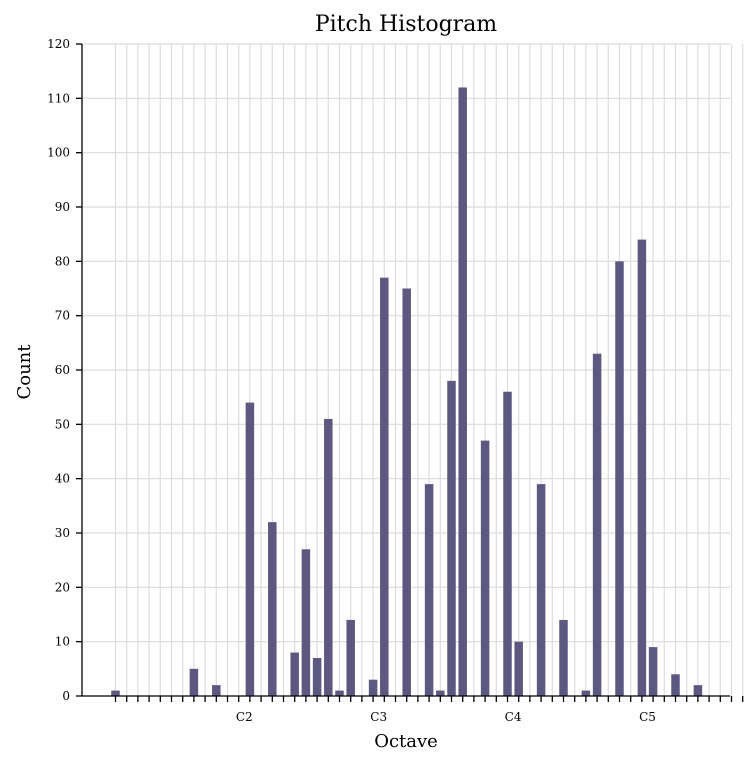  Describe the element at coordinates (62, 587) in the screenshot. I see `y-tick-label: 20` at that location.